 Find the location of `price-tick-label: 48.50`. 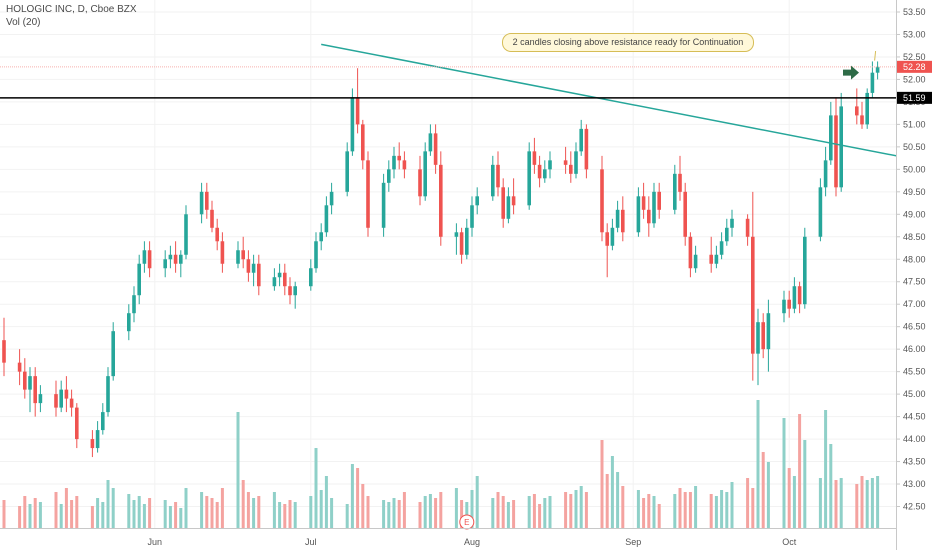

price-tick-label: 48.50 is located at coordinates (914, 237).